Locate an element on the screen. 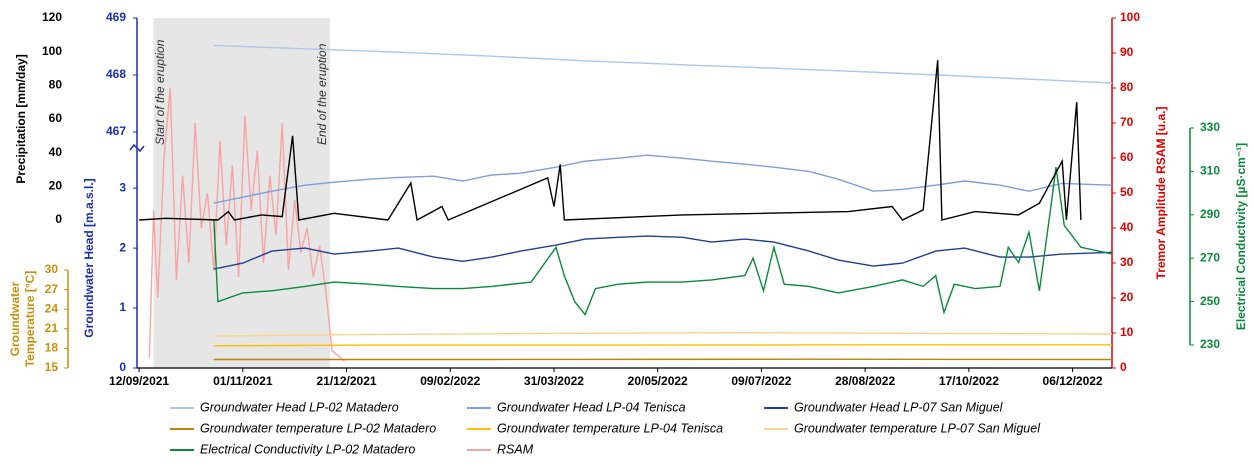  y-tick-label: 18 is located at coordinates (52, 348).